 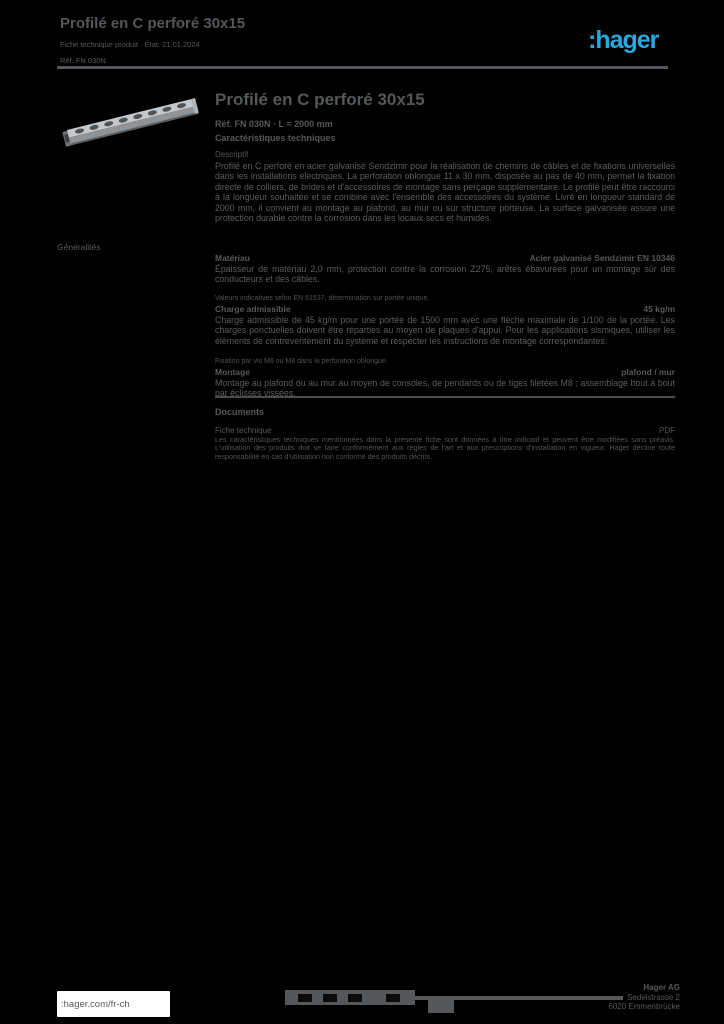 What do you see at coordinates (445, 430) in the screenshot?
I see `document-link-row: Fiche technique PDF` at bounding box center [445, 430].